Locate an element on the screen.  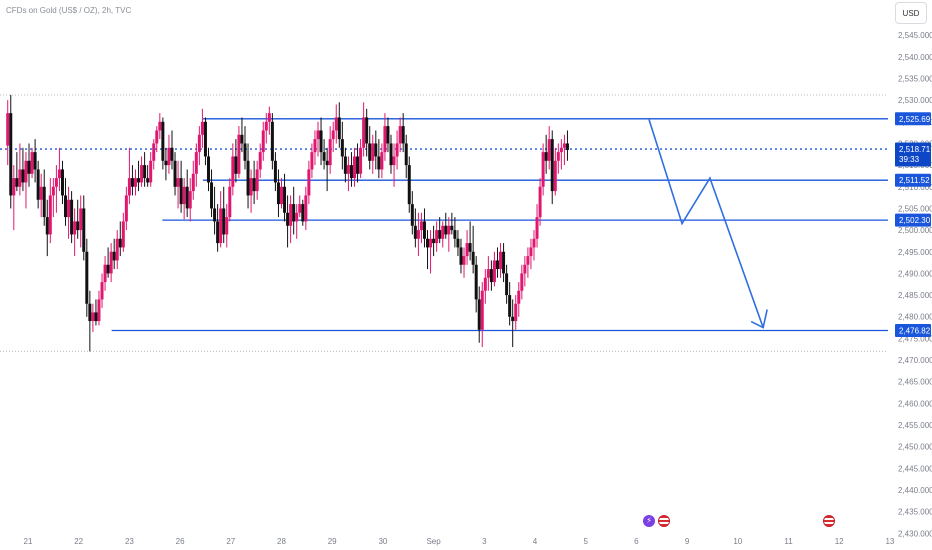
x-tick-label: 4 is located at coordinates (535, 541).